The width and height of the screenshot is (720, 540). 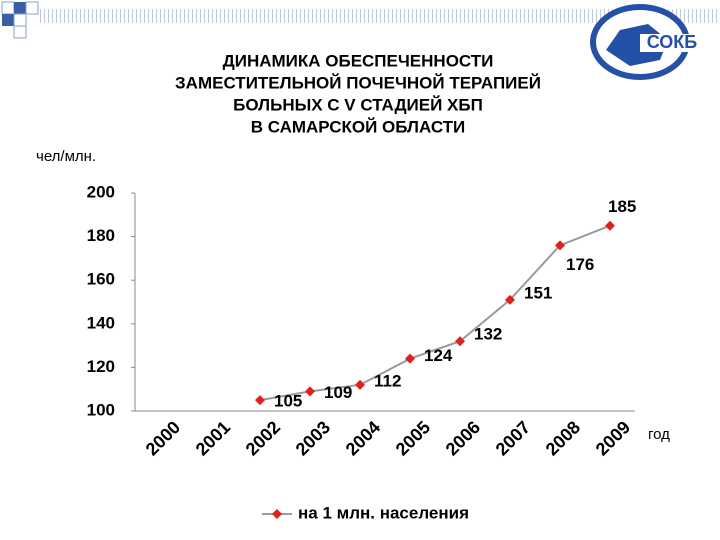 I want to click on data-label: 105, so click(x=288, y=401).